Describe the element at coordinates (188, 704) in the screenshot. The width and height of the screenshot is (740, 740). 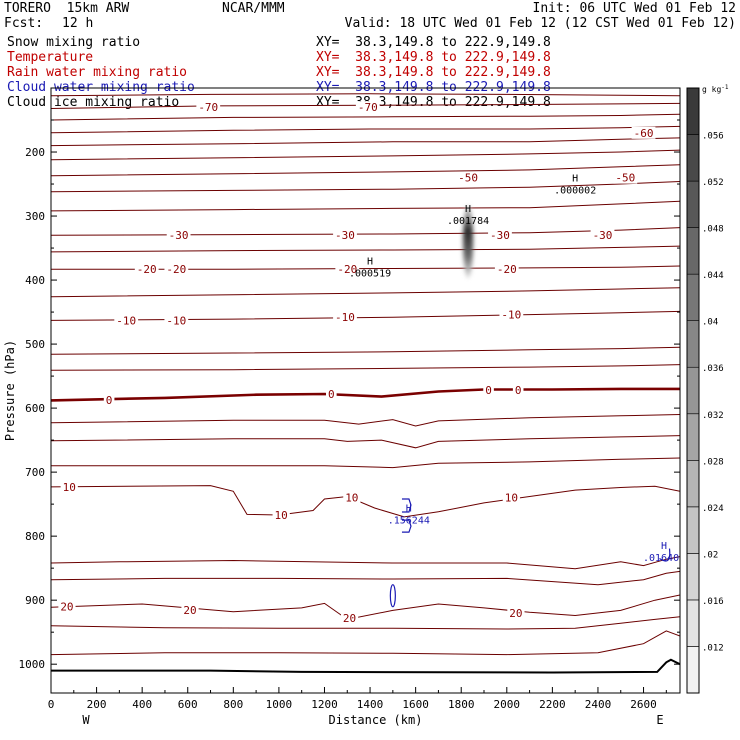
I see `x-tick-label: 600` at that location.